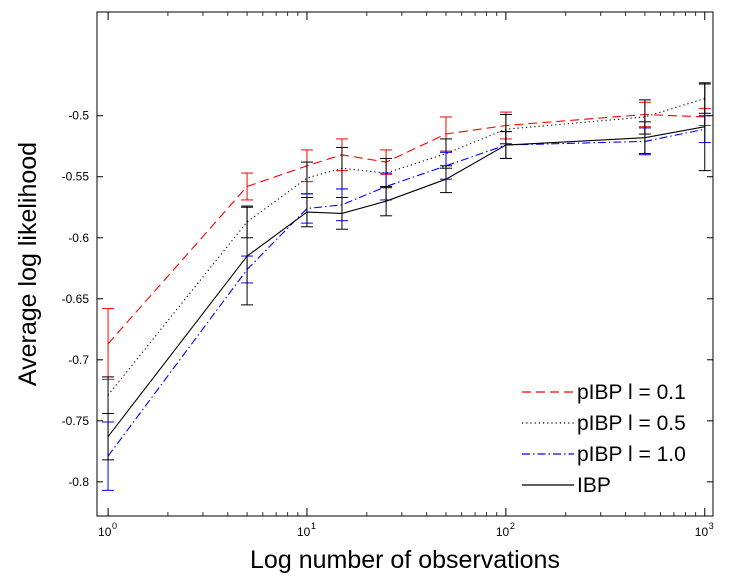 Image resolution: width=730 pixels, height=577 pixels. I want to click on y-tick-label: -0.75, so click(76, 421).